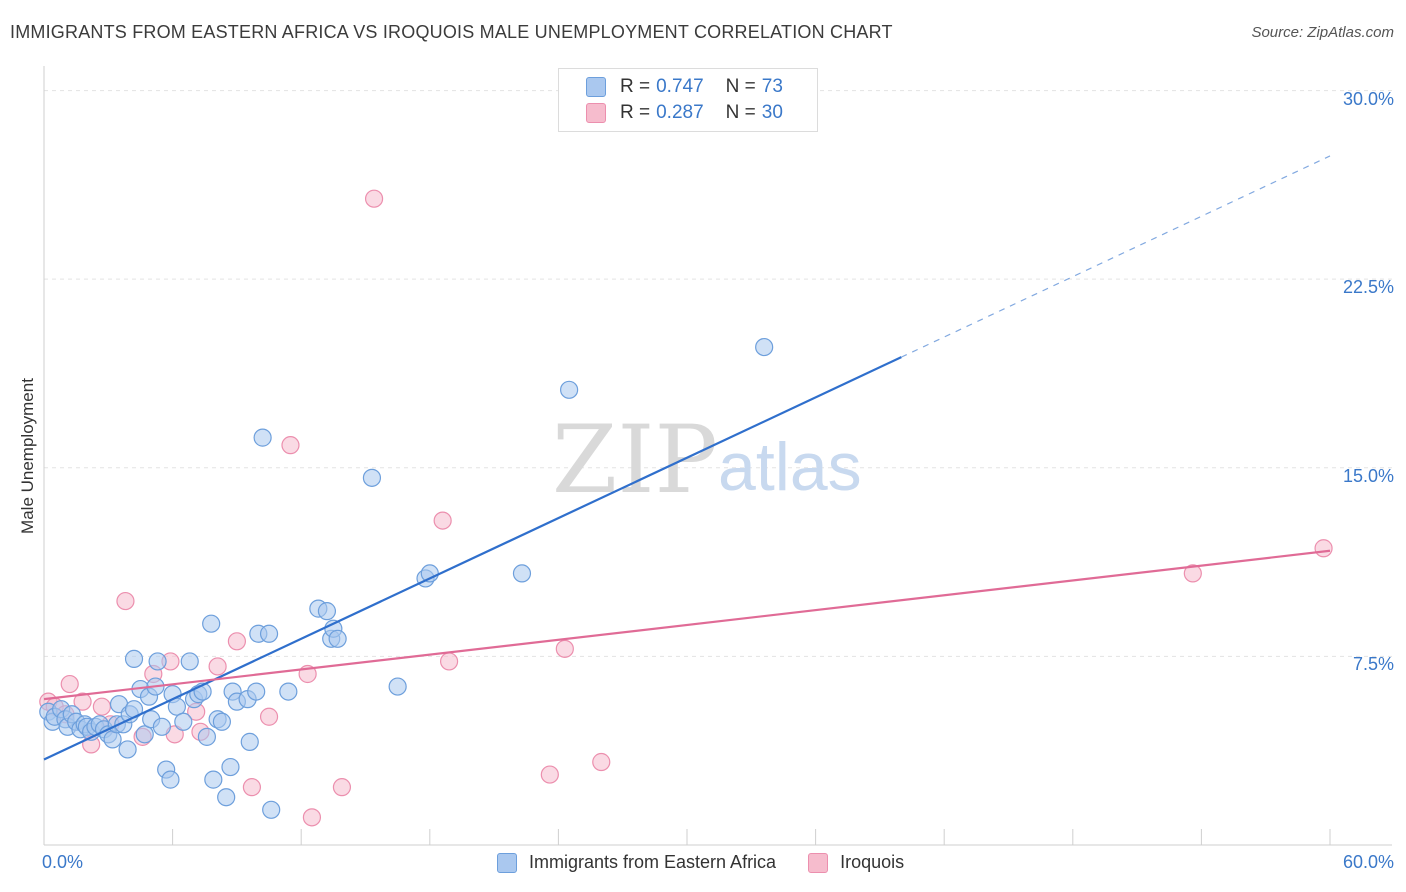 This screenshot has width=1406, height=892. I want to click on series-label-iroquois: Iroquois, so click(872, 862).